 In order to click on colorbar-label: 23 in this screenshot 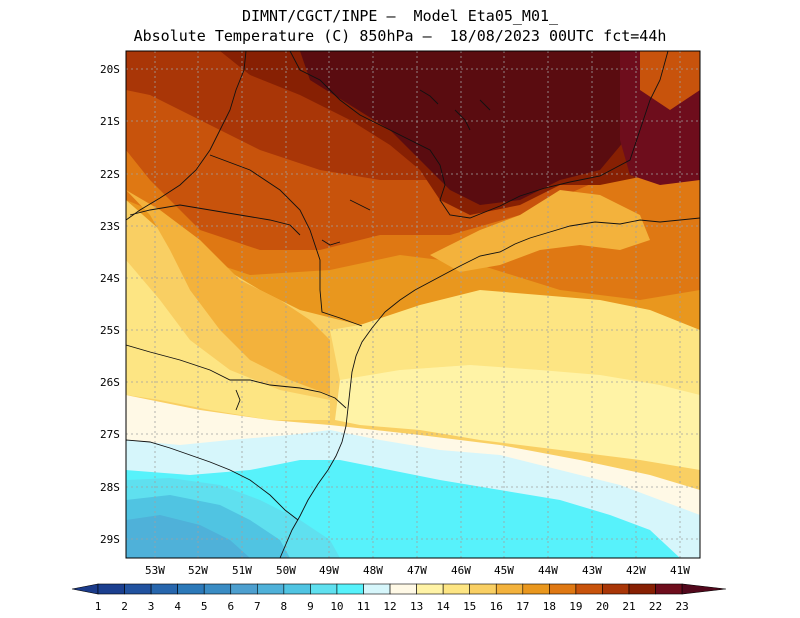, I will do `click(681, 606)`.